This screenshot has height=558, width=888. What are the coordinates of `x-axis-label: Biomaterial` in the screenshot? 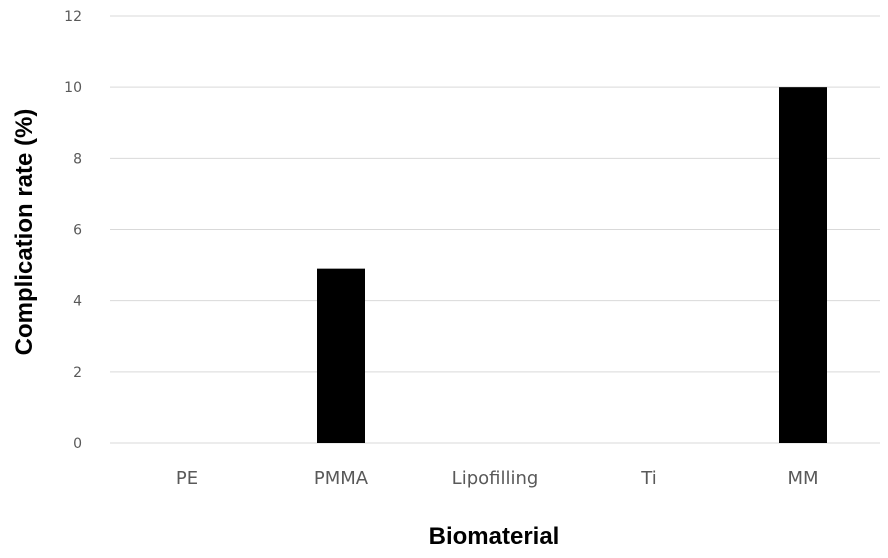 It's located at (494, 536).